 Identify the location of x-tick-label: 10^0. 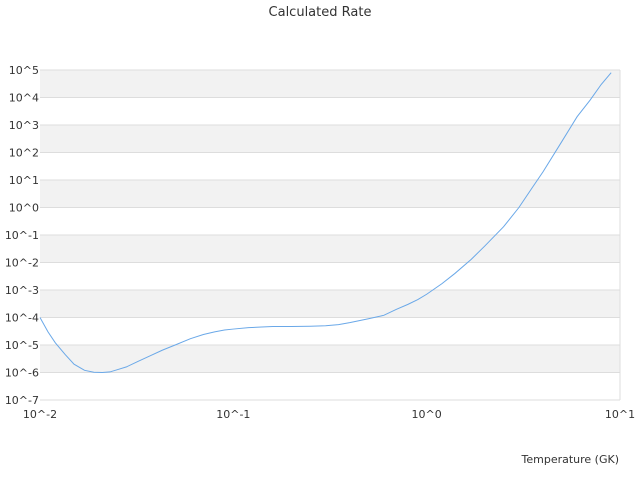
(427, 414).